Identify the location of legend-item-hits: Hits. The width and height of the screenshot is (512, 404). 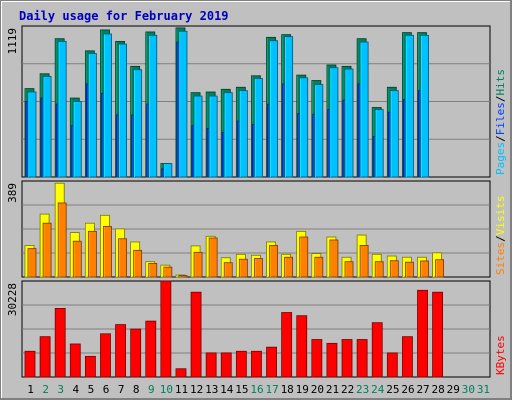
(500, 82).